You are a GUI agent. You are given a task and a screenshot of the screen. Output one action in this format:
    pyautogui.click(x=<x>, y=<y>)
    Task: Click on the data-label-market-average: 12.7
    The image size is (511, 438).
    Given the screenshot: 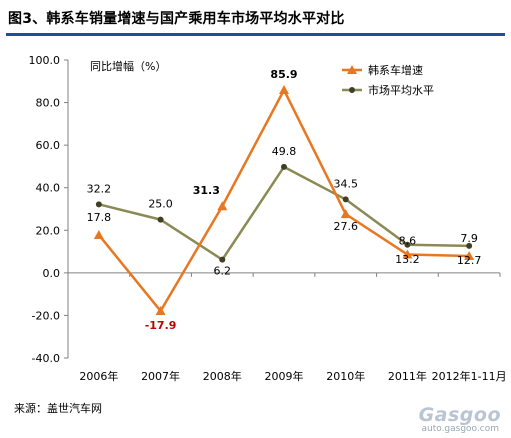 What is the action you would take?
    pyautogui.click(x=469, y=260)
    